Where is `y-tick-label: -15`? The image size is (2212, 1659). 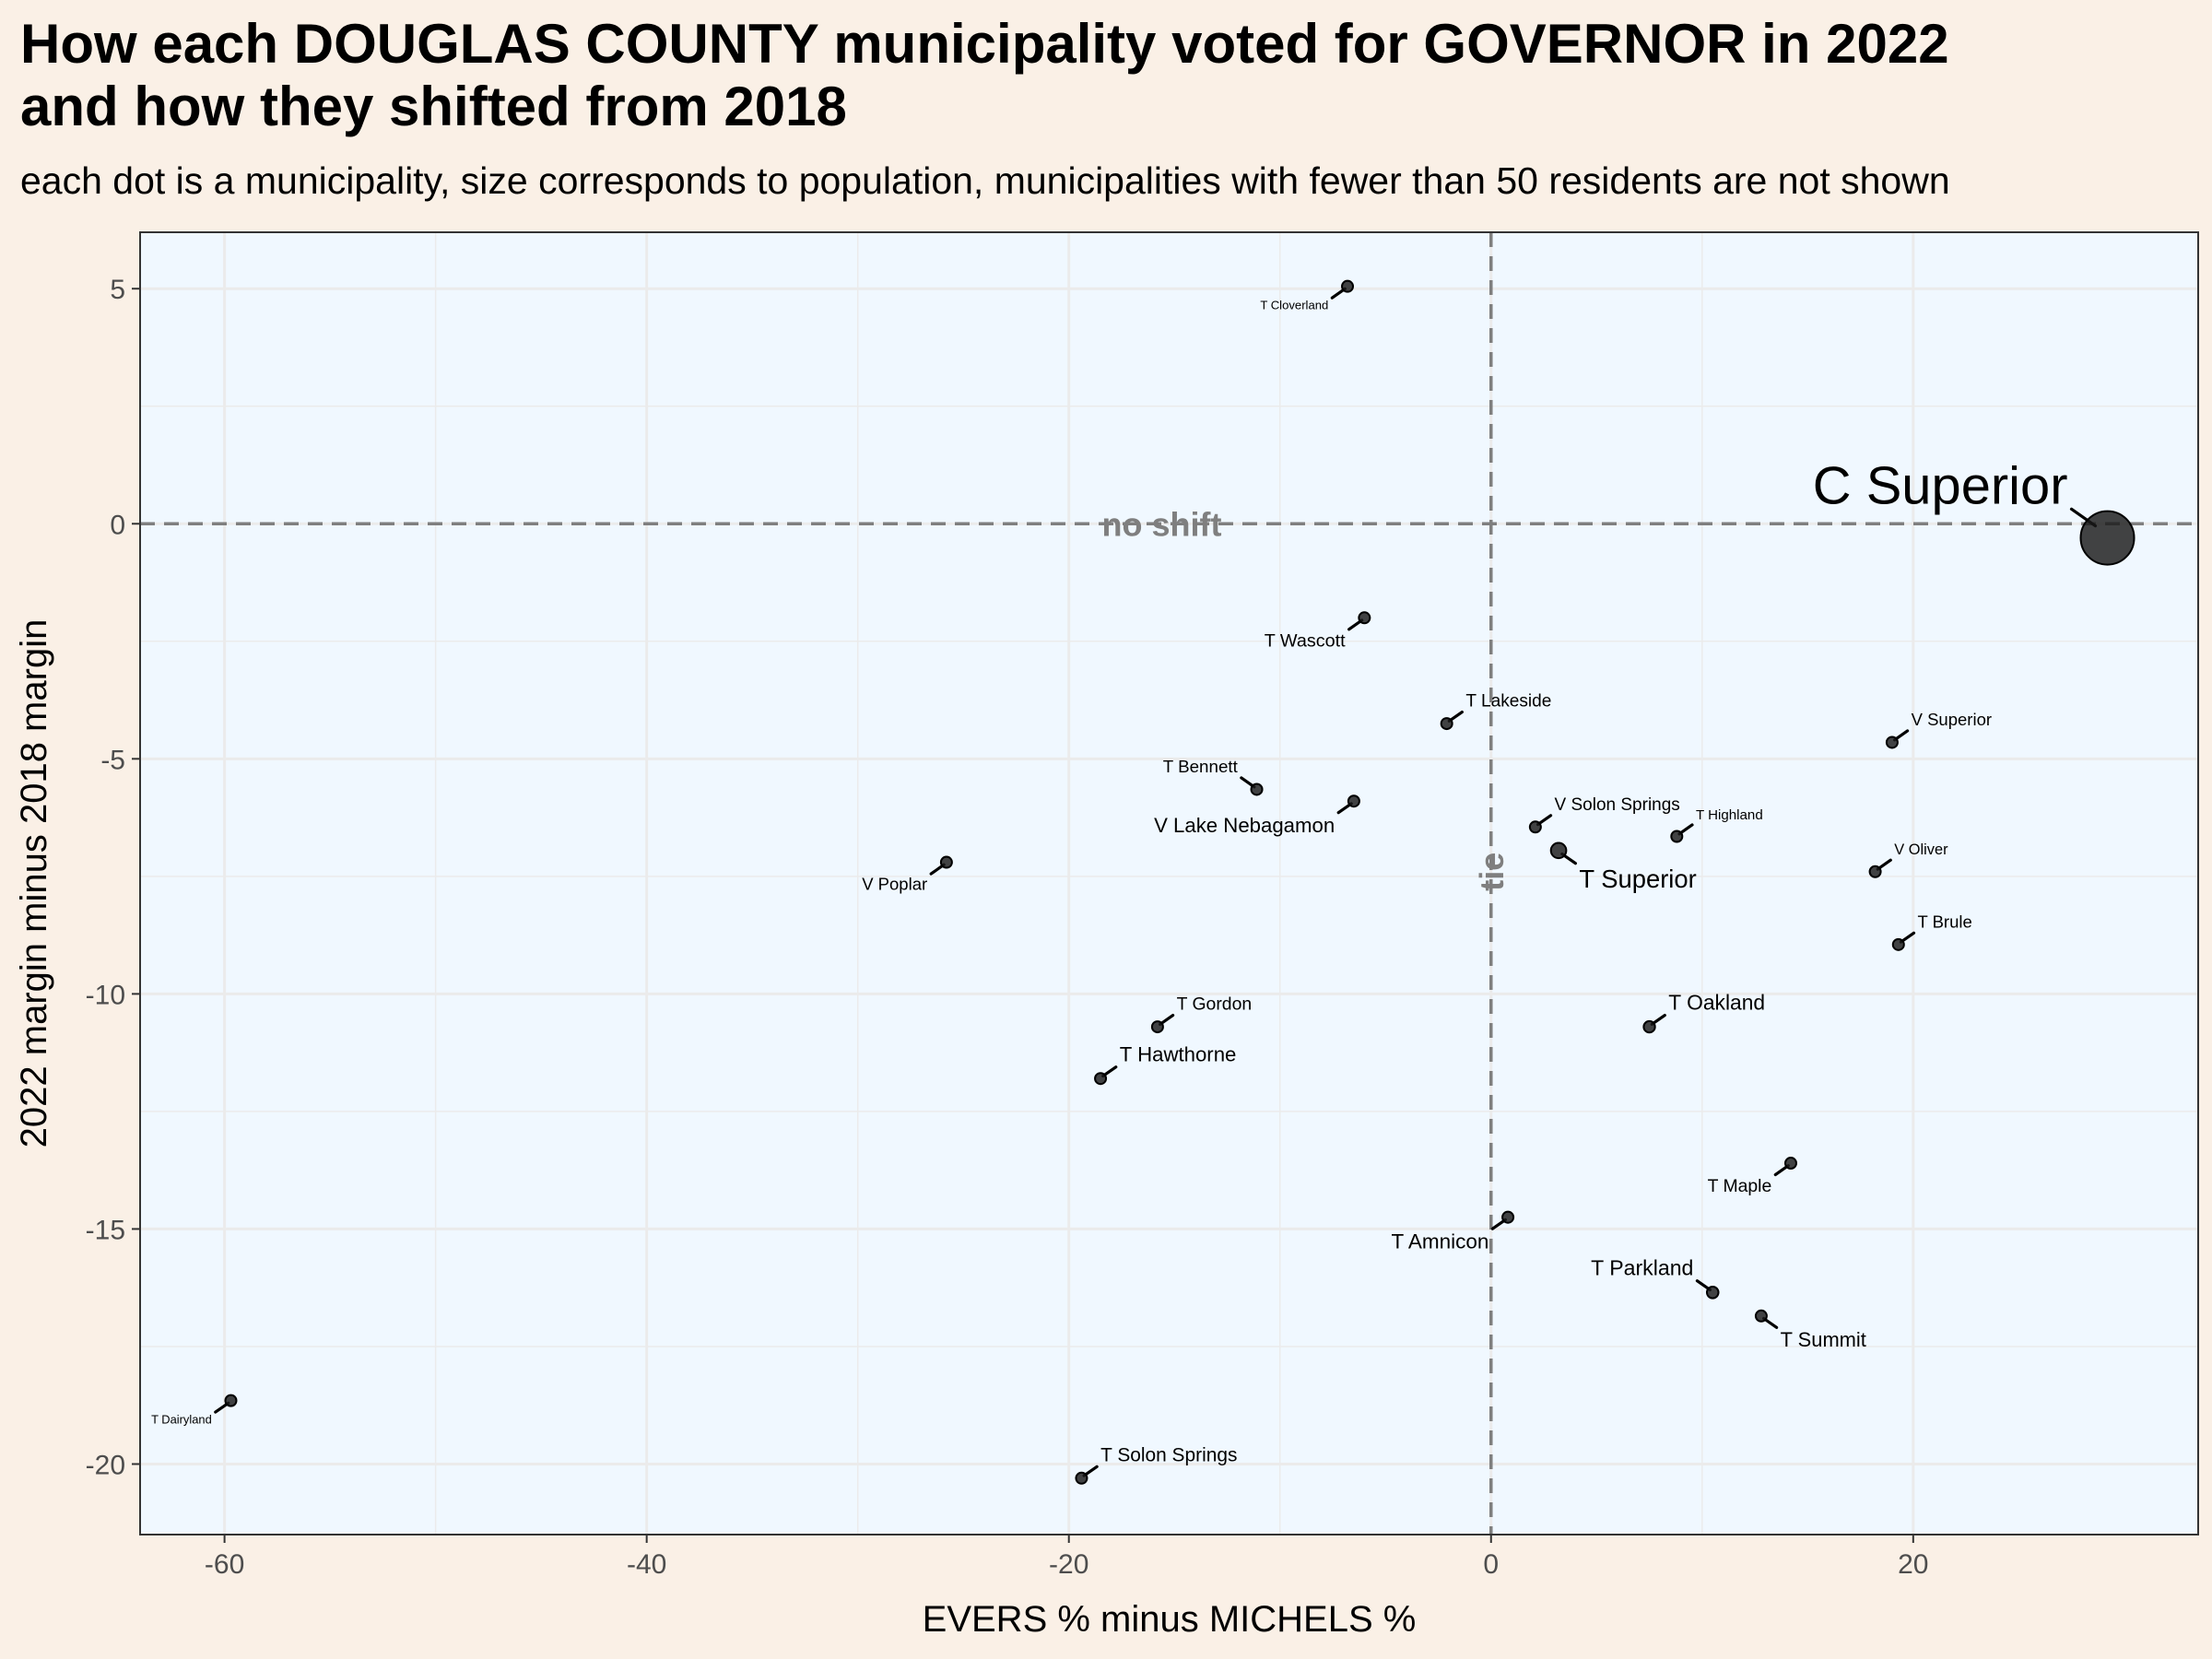
y-tick-label: -15 is located at coordinates (105, 1230).